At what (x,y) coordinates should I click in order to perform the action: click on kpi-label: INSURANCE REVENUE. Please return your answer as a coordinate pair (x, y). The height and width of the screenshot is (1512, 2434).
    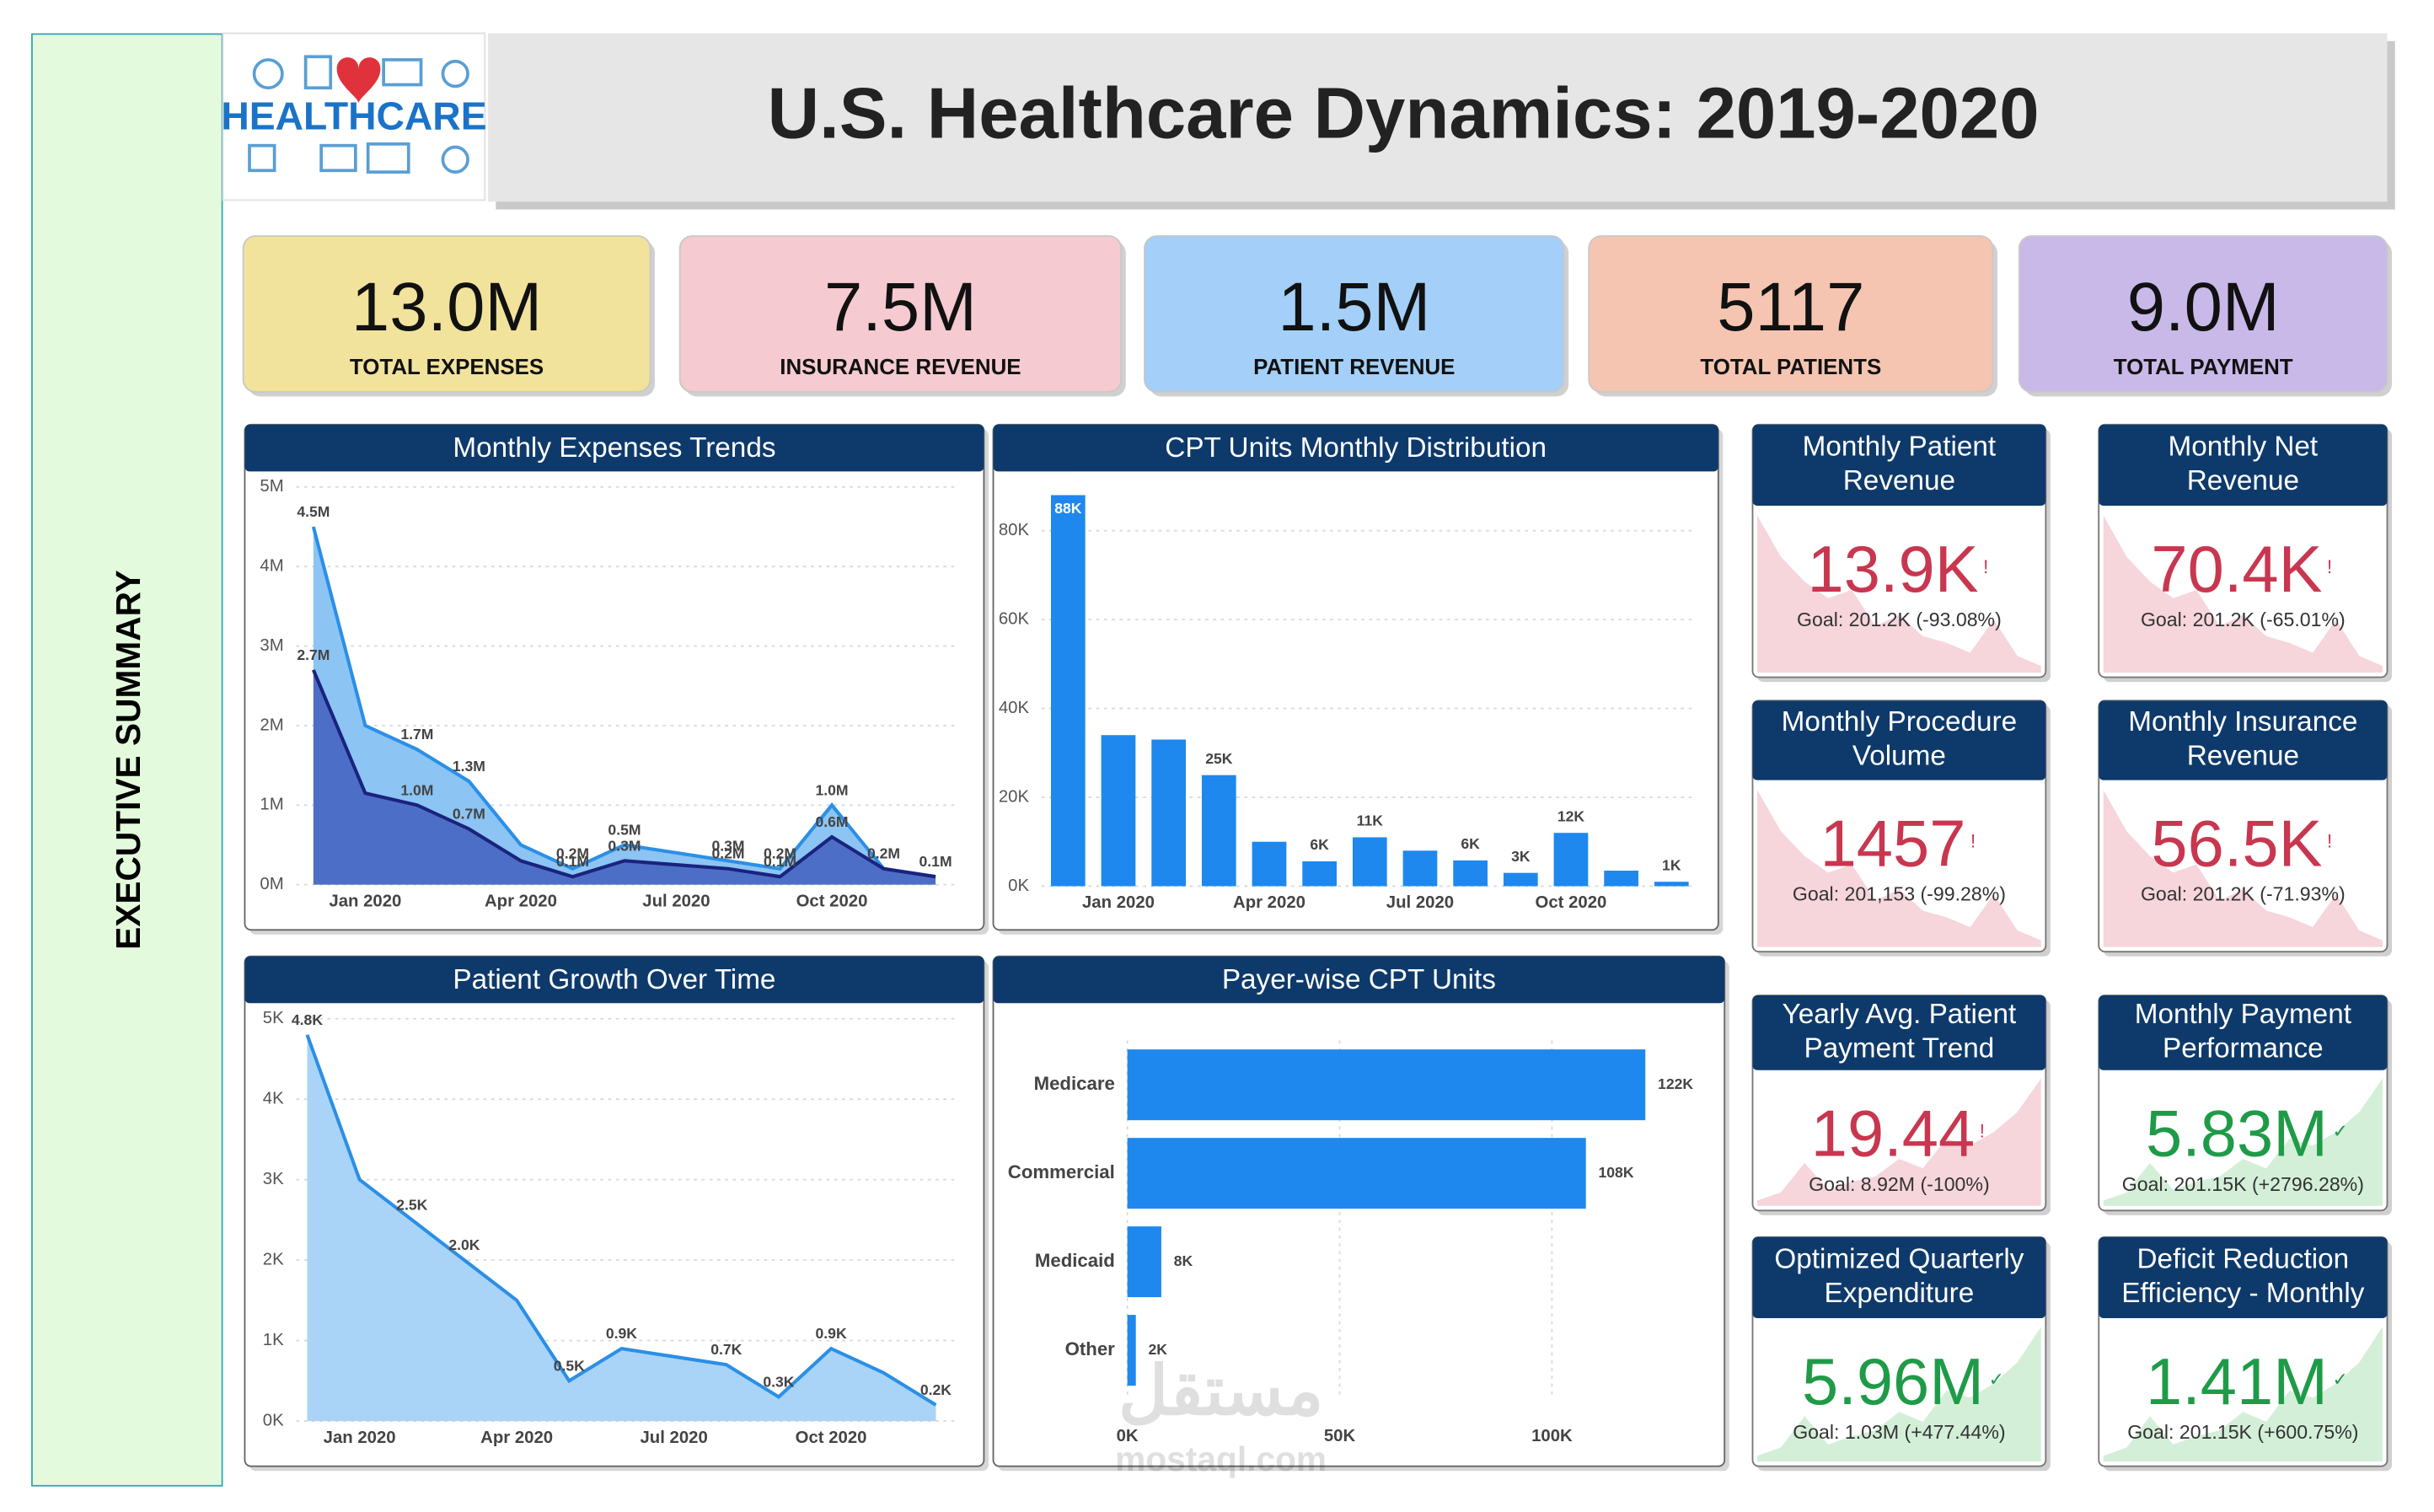
    Looking at the image, I should click on (901, 367).